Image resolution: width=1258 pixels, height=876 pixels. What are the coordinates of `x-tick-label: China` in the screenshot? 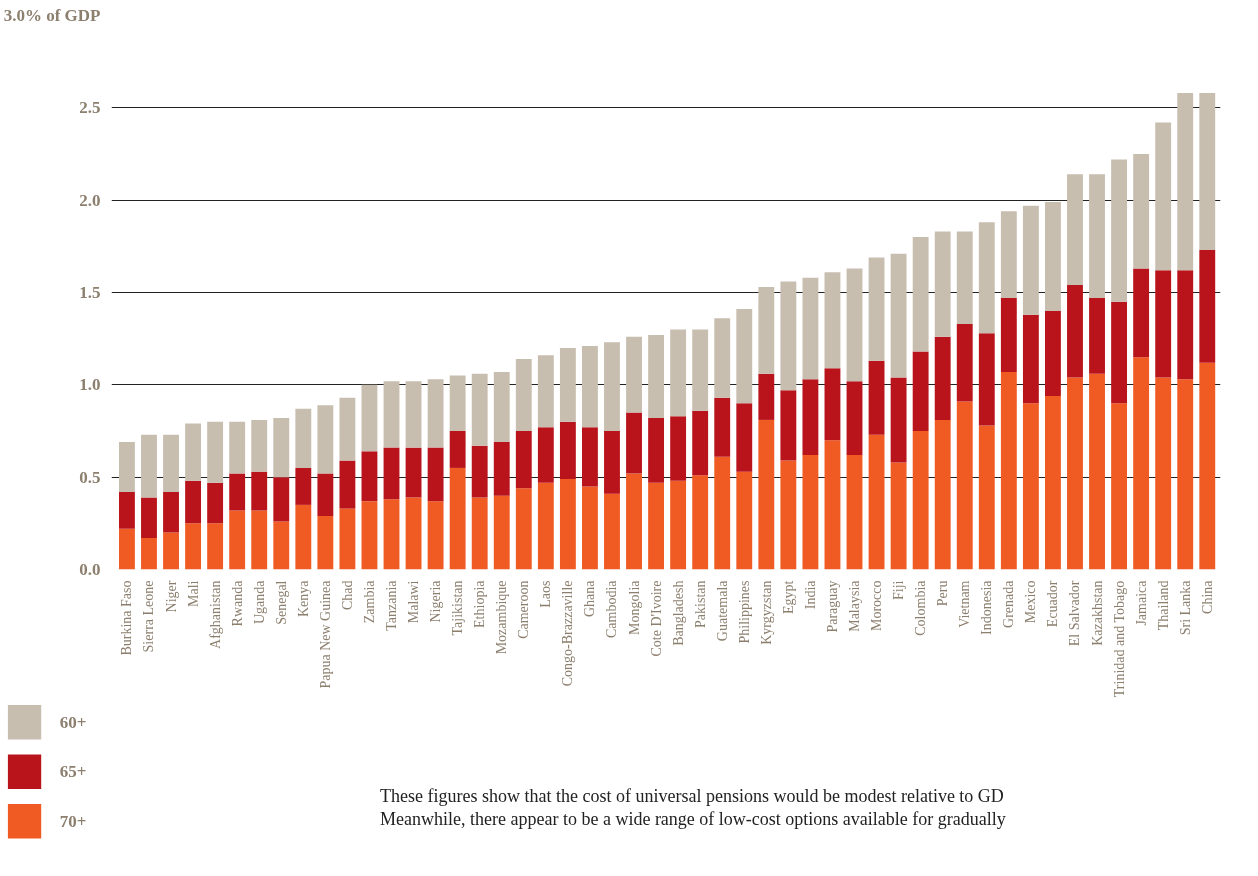 It's located at (1207, 596).